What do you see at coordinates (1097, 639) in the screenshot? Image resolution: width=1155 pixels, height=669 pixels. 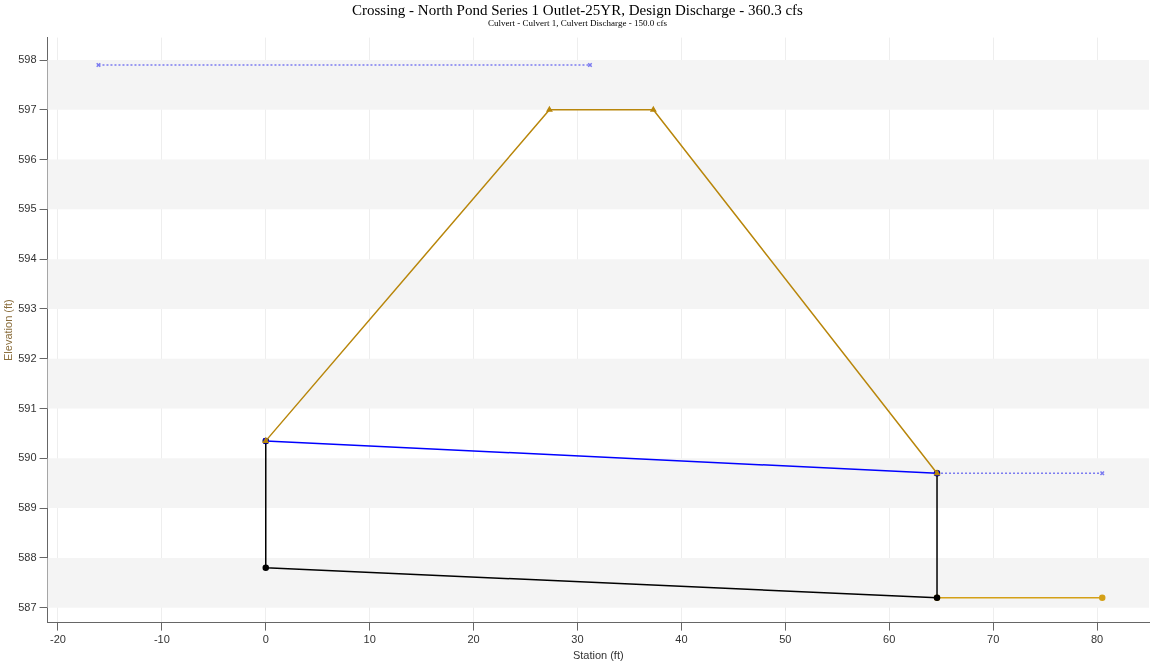 I see `x-tick-label: 80` at bounding box center [1097, 639].